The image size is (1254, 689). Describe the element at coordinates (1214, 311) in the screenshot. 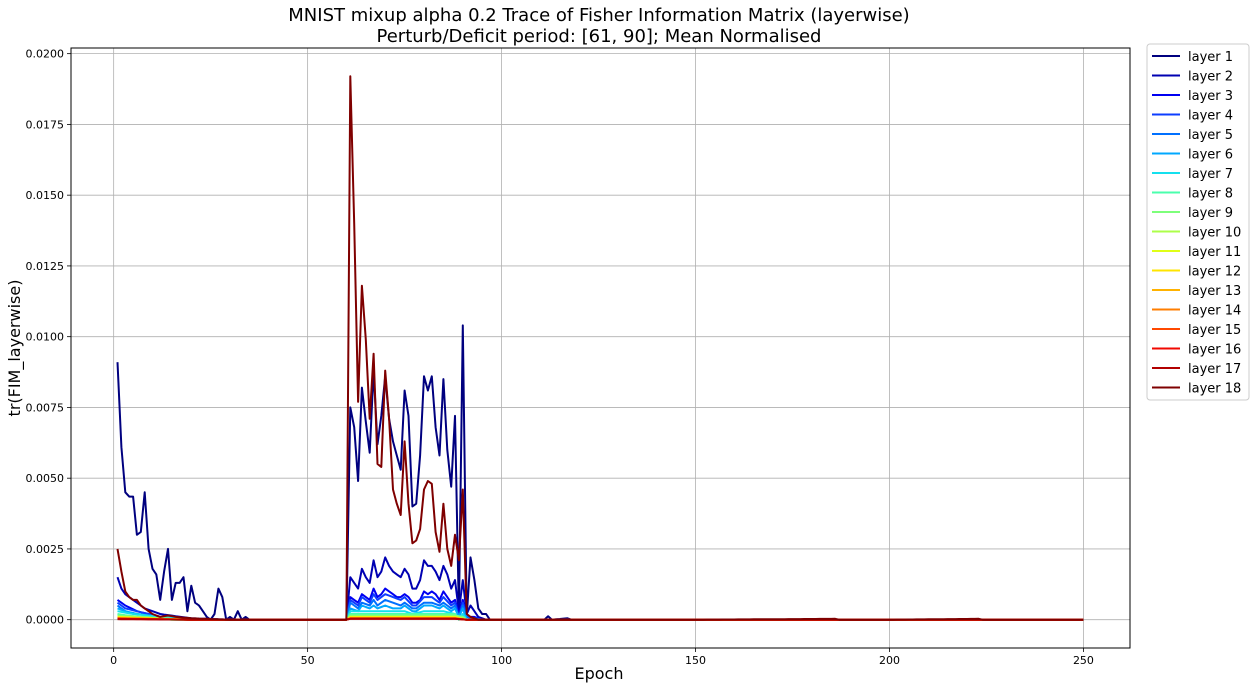

I see `legend-label: layer 14` at that location.